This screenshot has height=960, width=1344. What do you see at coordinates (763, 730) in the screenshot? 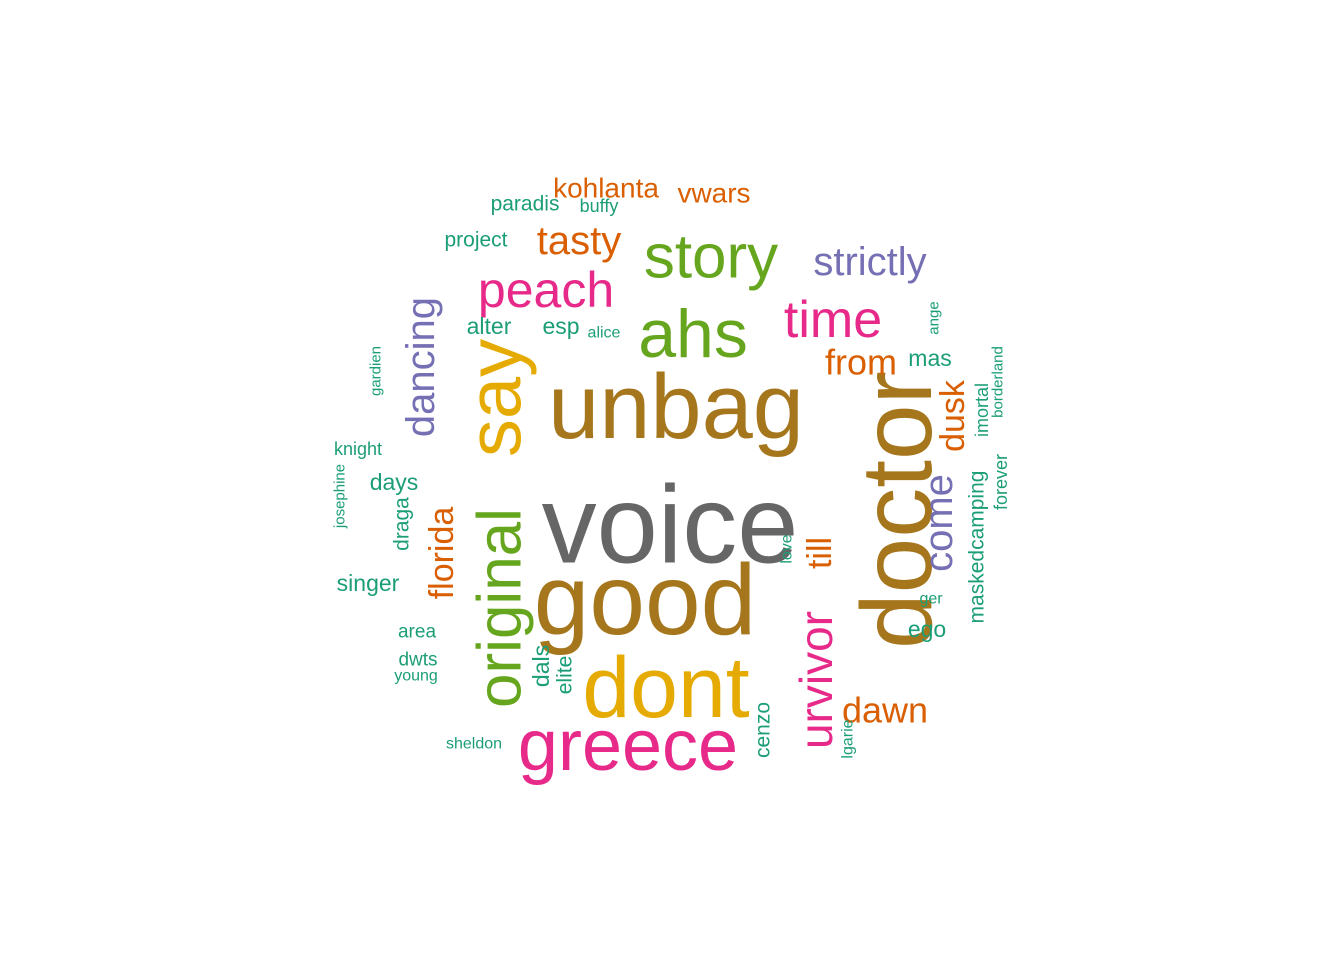
I see `word-cenzo: cenzo` at bounding box center [763, 730].